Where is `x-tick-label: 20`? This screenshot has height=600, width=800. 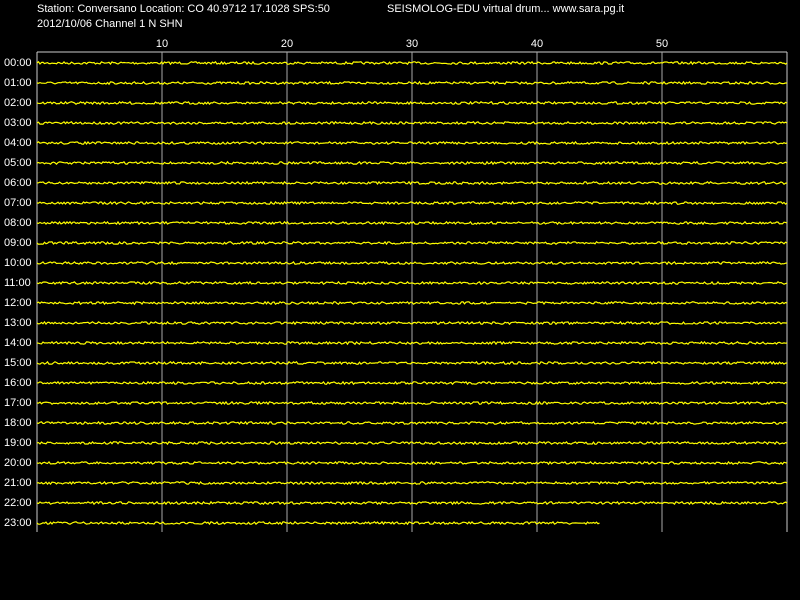
x-tick-label: 20 is located at coordinates (287, 44).